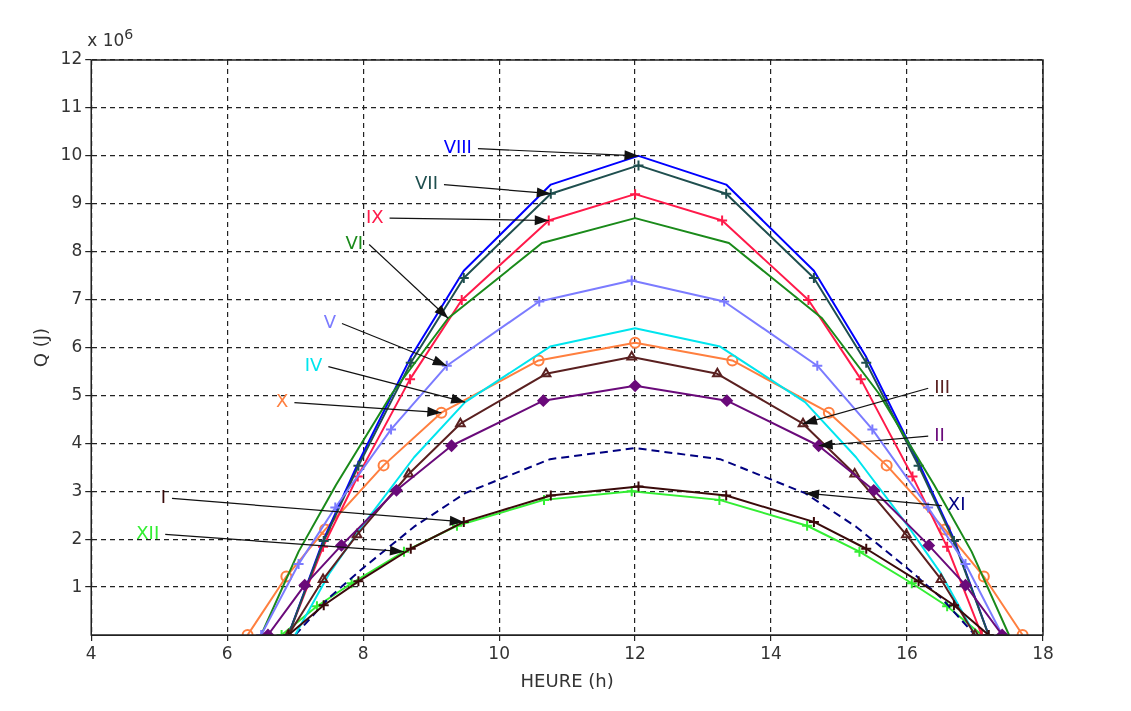  I want to click on text: IX, so click(374, 216).